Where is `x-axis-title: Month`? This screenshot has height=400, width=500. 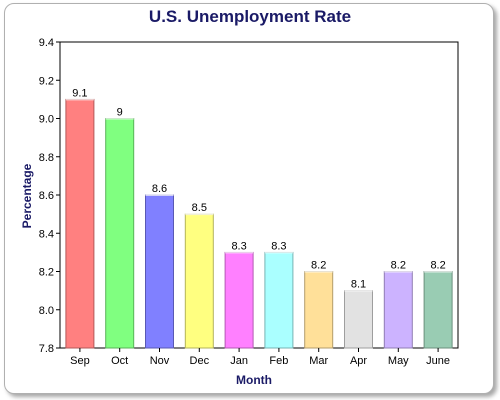 x-axis-title: Month is located at coordinates (254, 380).